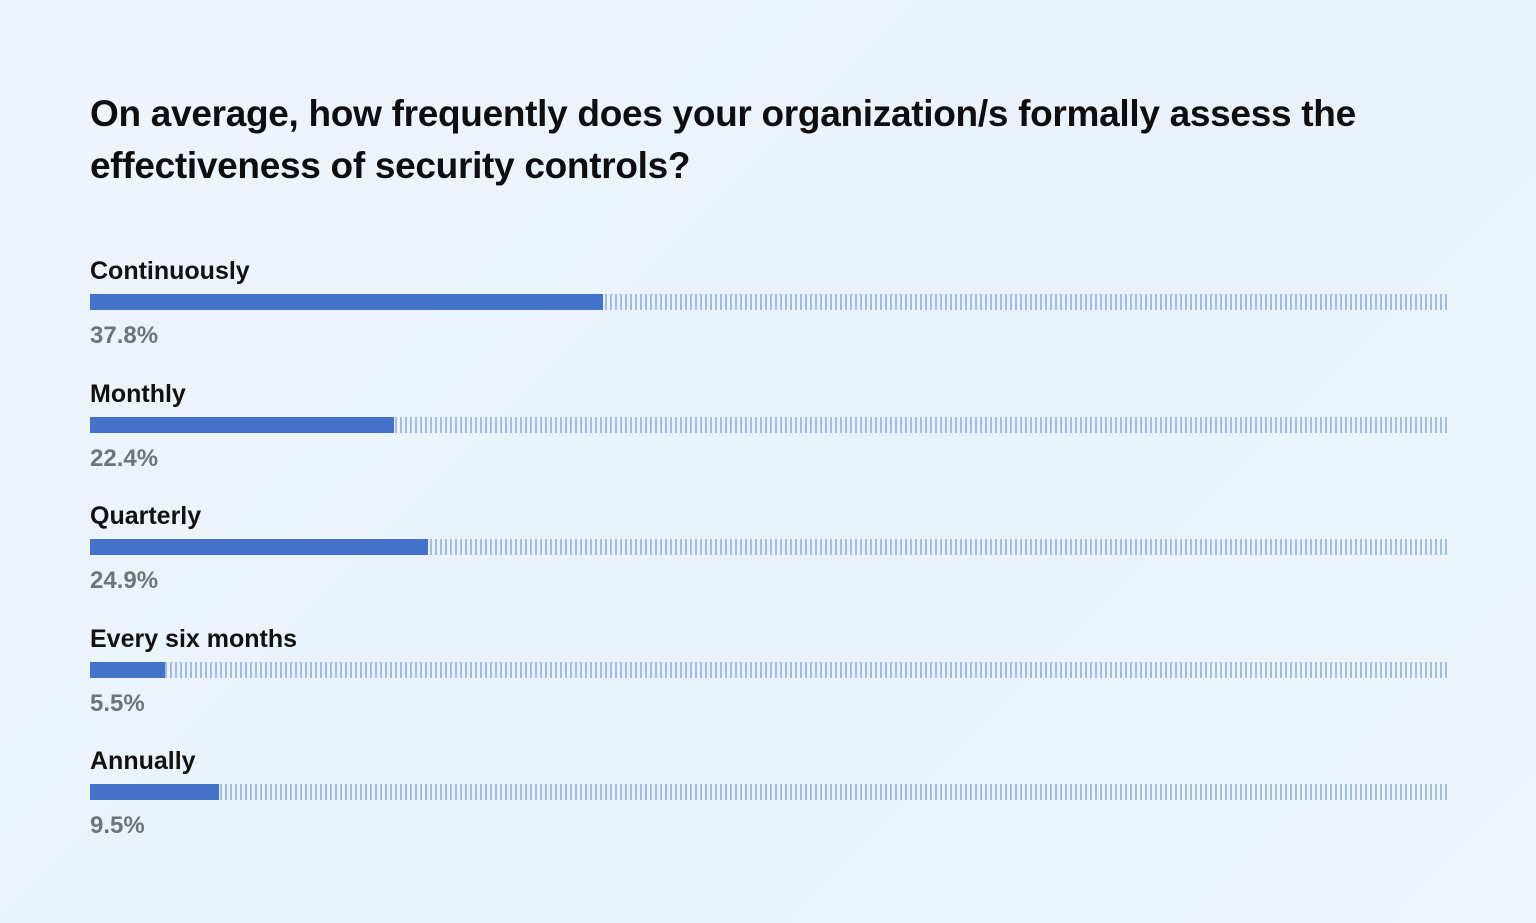 The height and width of the screenshot is (923, 1536). What do you see at coordinates (124, 335) in the screenshot?
I see `value-label: 37.8%` at bounding box center [124, 335].